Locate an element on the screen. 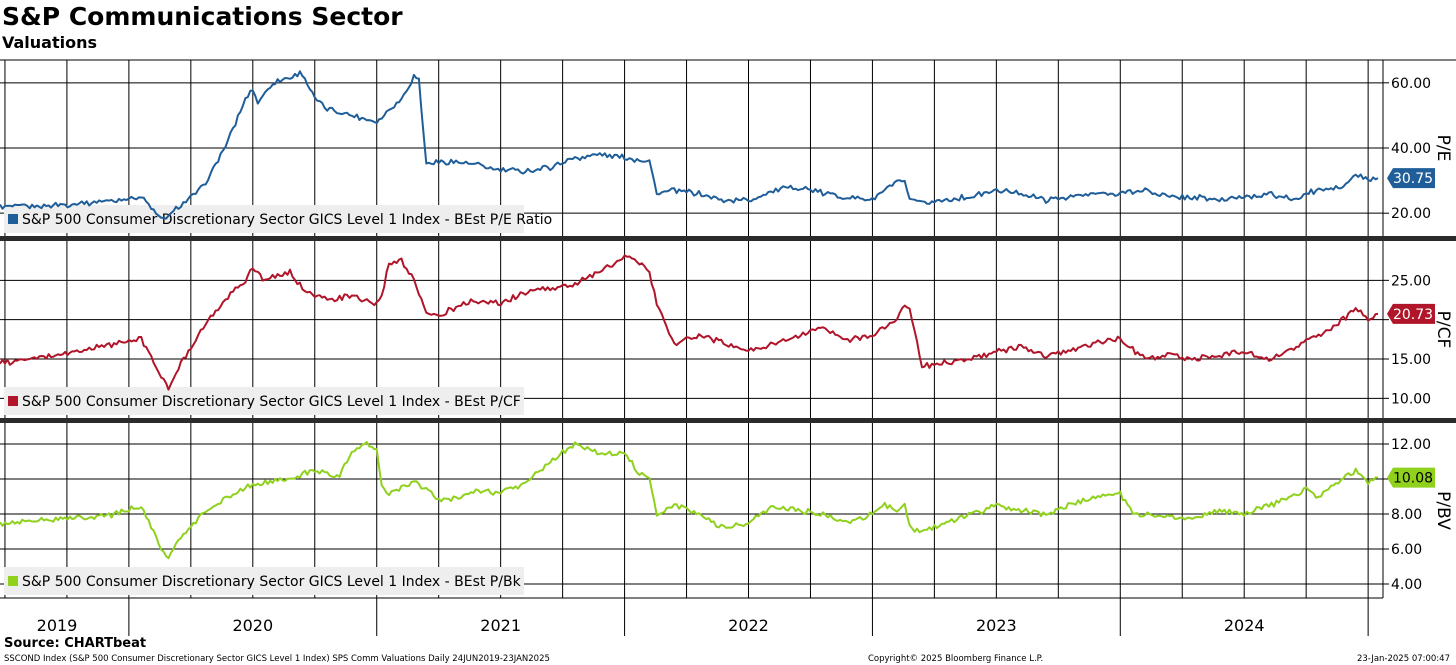 The width and height of the screenshot is (1456, 665). chart-subtitle: Valuations is located at coordinates (50, 42).